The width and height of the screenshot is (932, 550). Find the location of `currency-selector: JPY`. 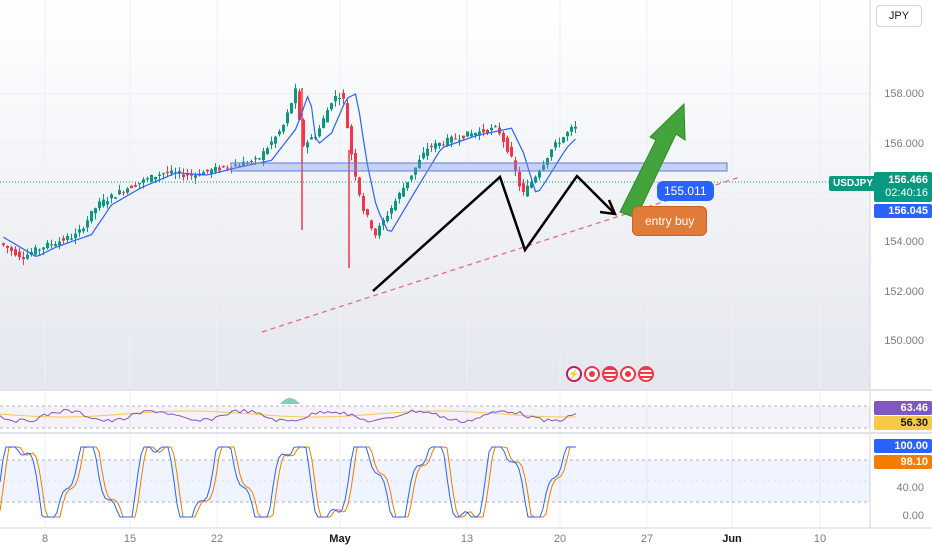

currency-selector: JPY is located at coordinates (899, 16).